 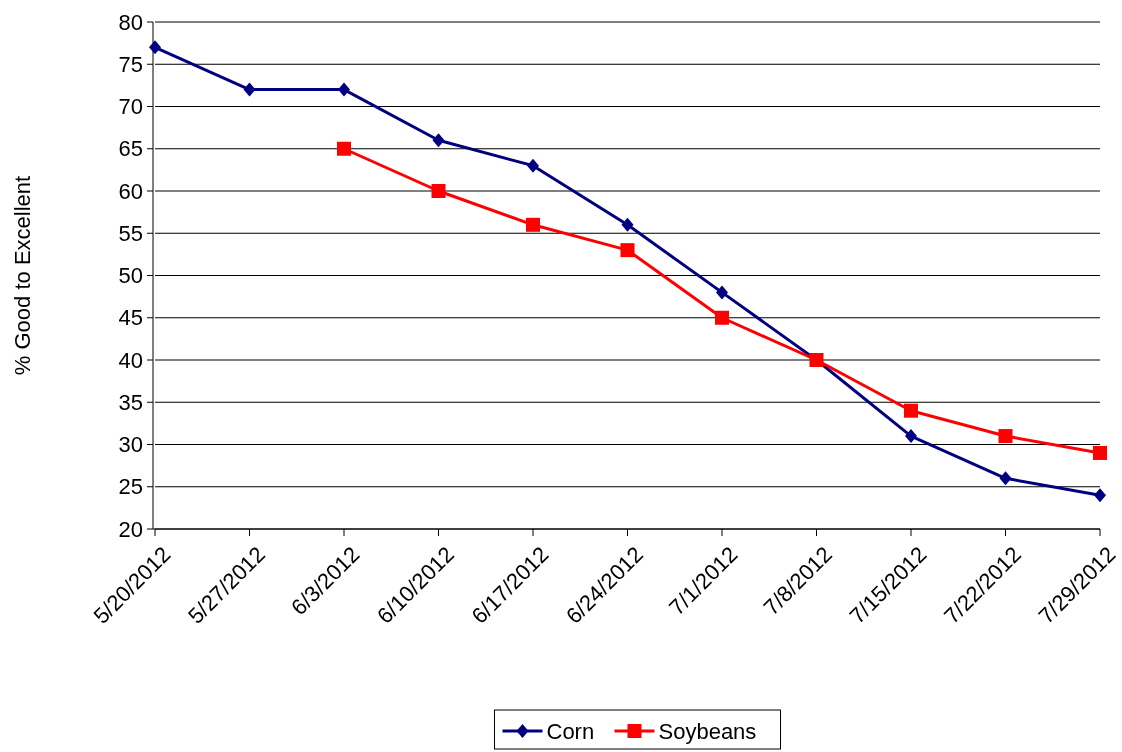 I want to click on y-axis-title: % Good to Excellent, so click(x=22, y=275).